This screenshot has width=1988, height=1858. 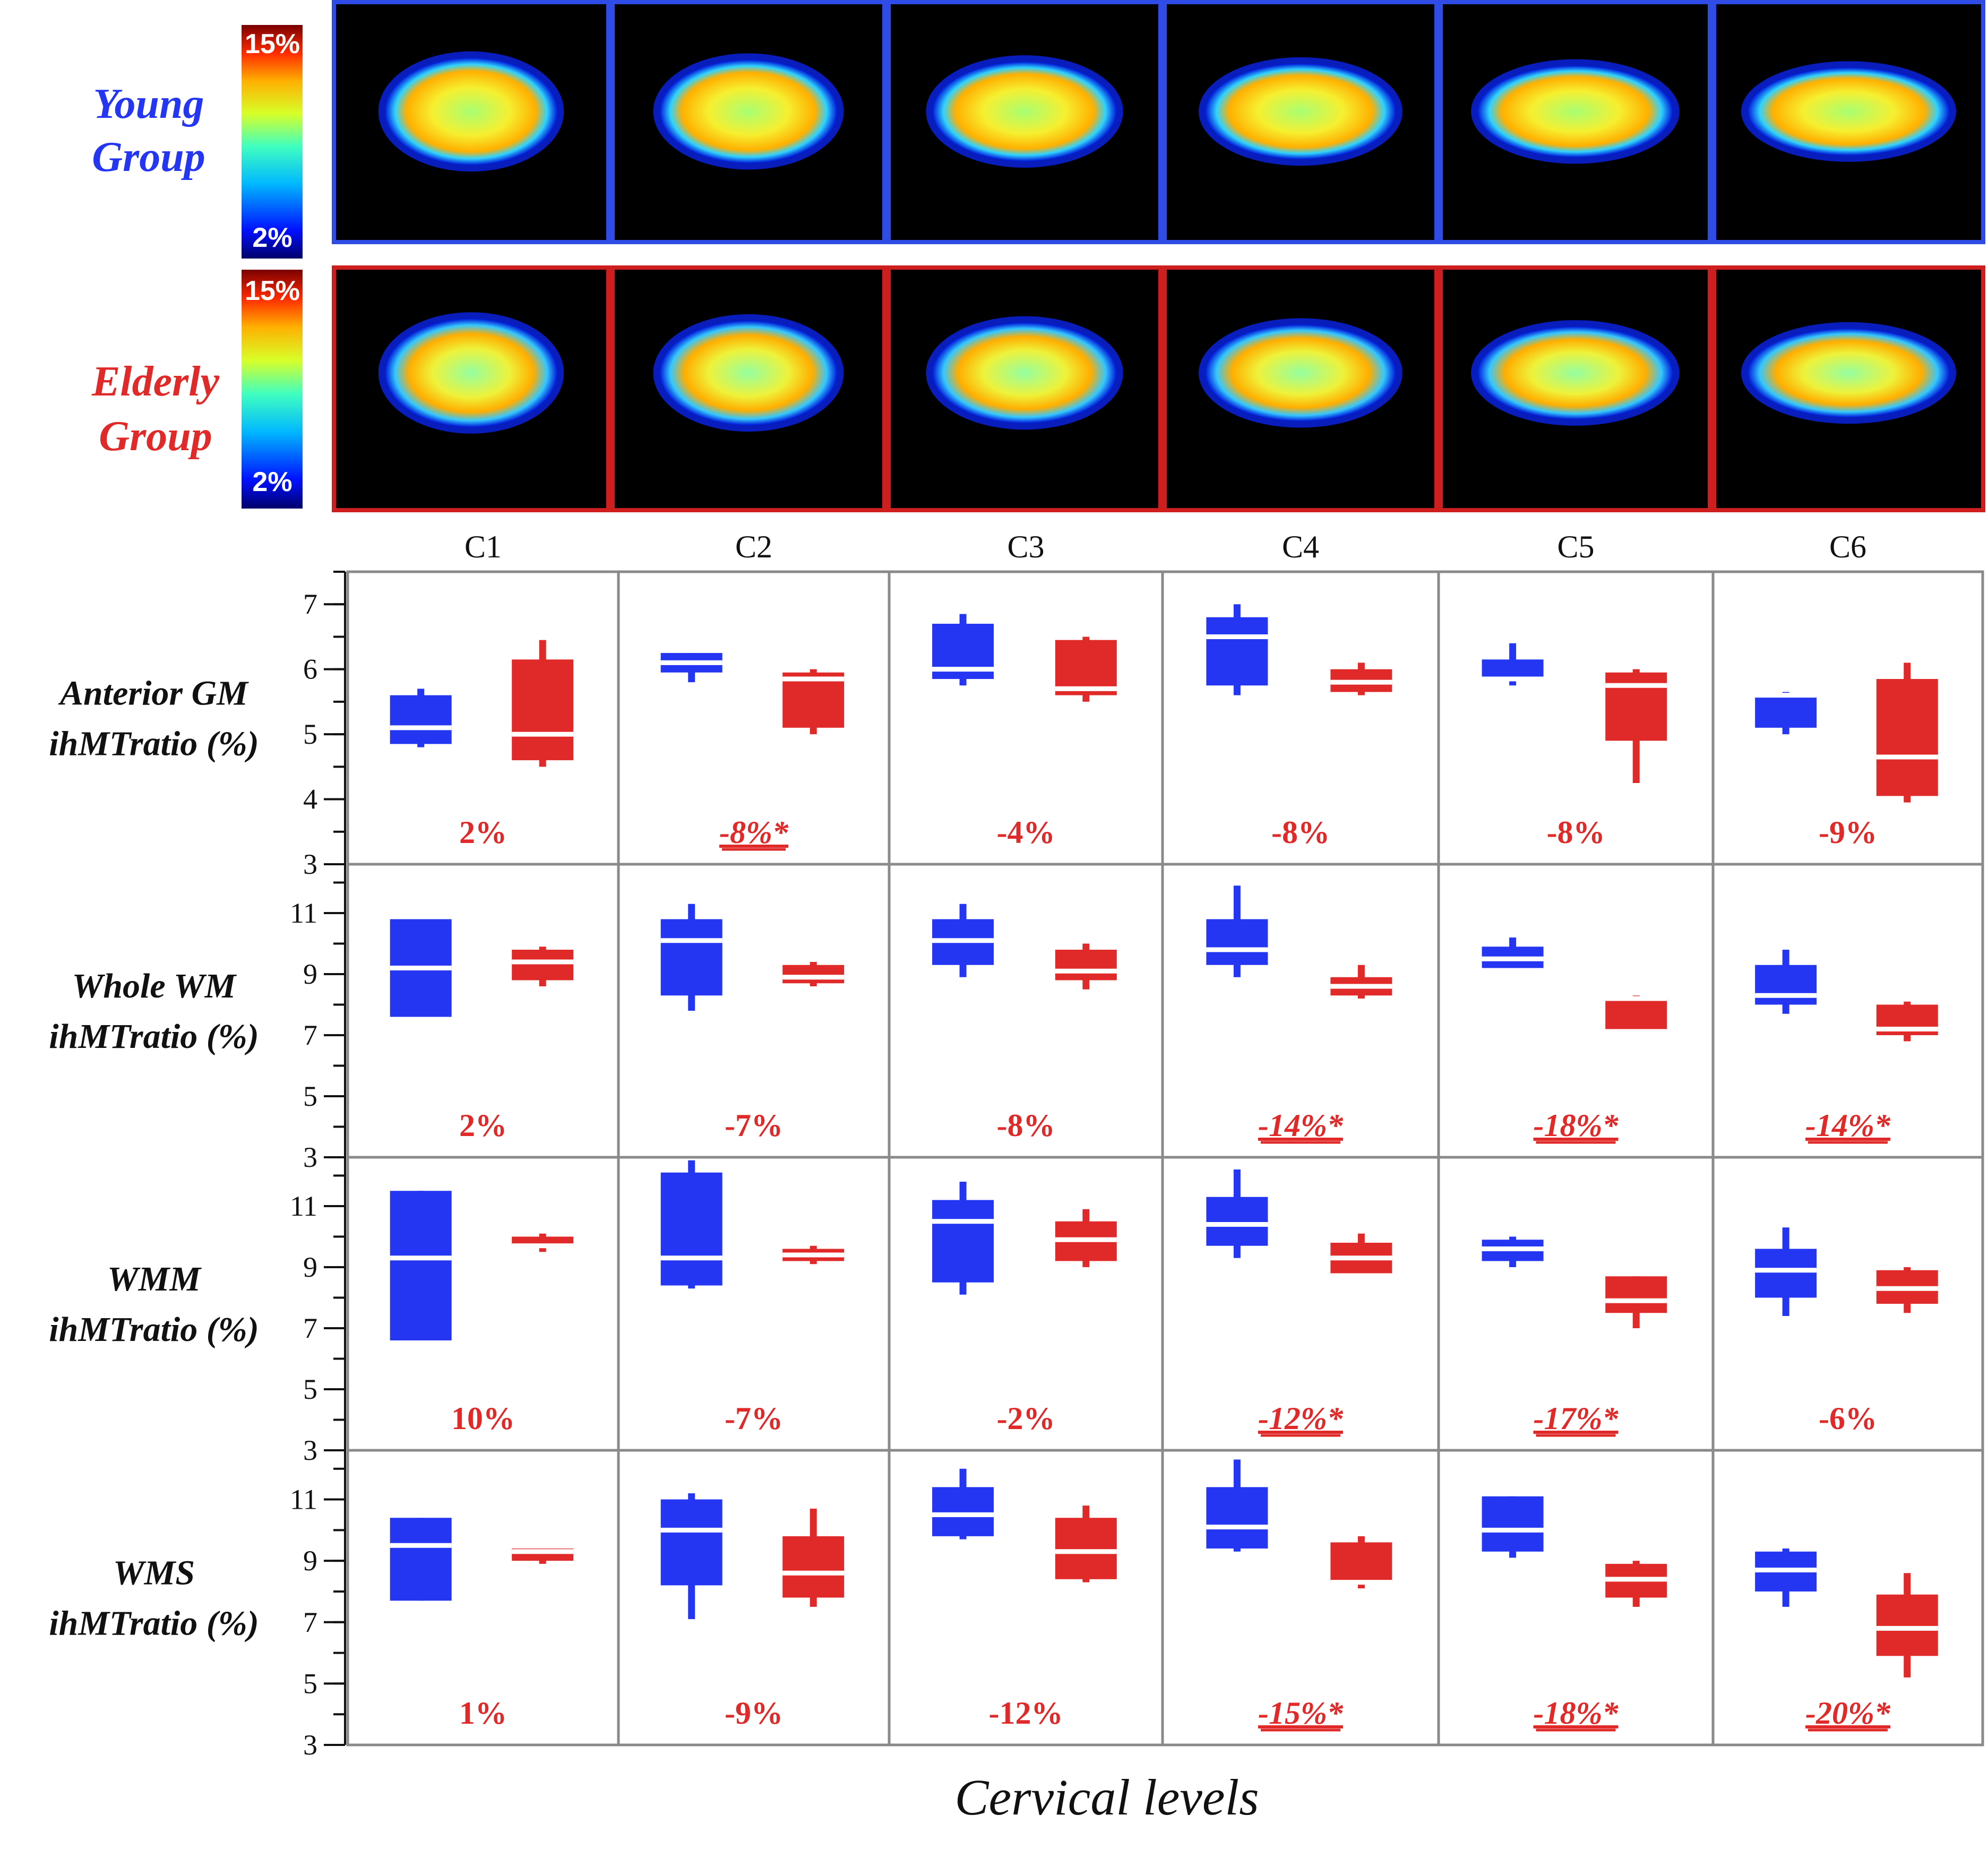 I want to click on colorbar-young-min-label: 2%, so click(x=272, y=237).